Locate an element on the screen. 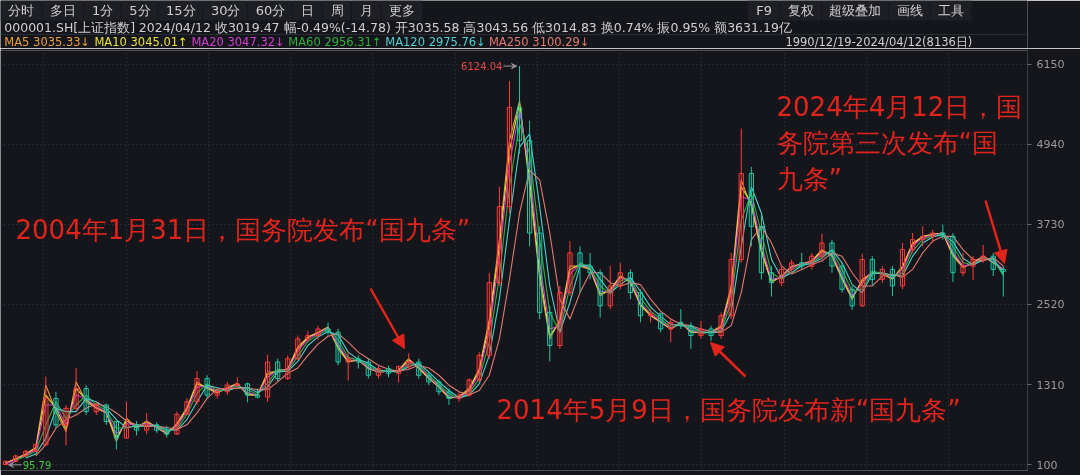 This screenshot has height=475, width=1080. y-tick-label: 100 is located at coordinates (1047, 465).